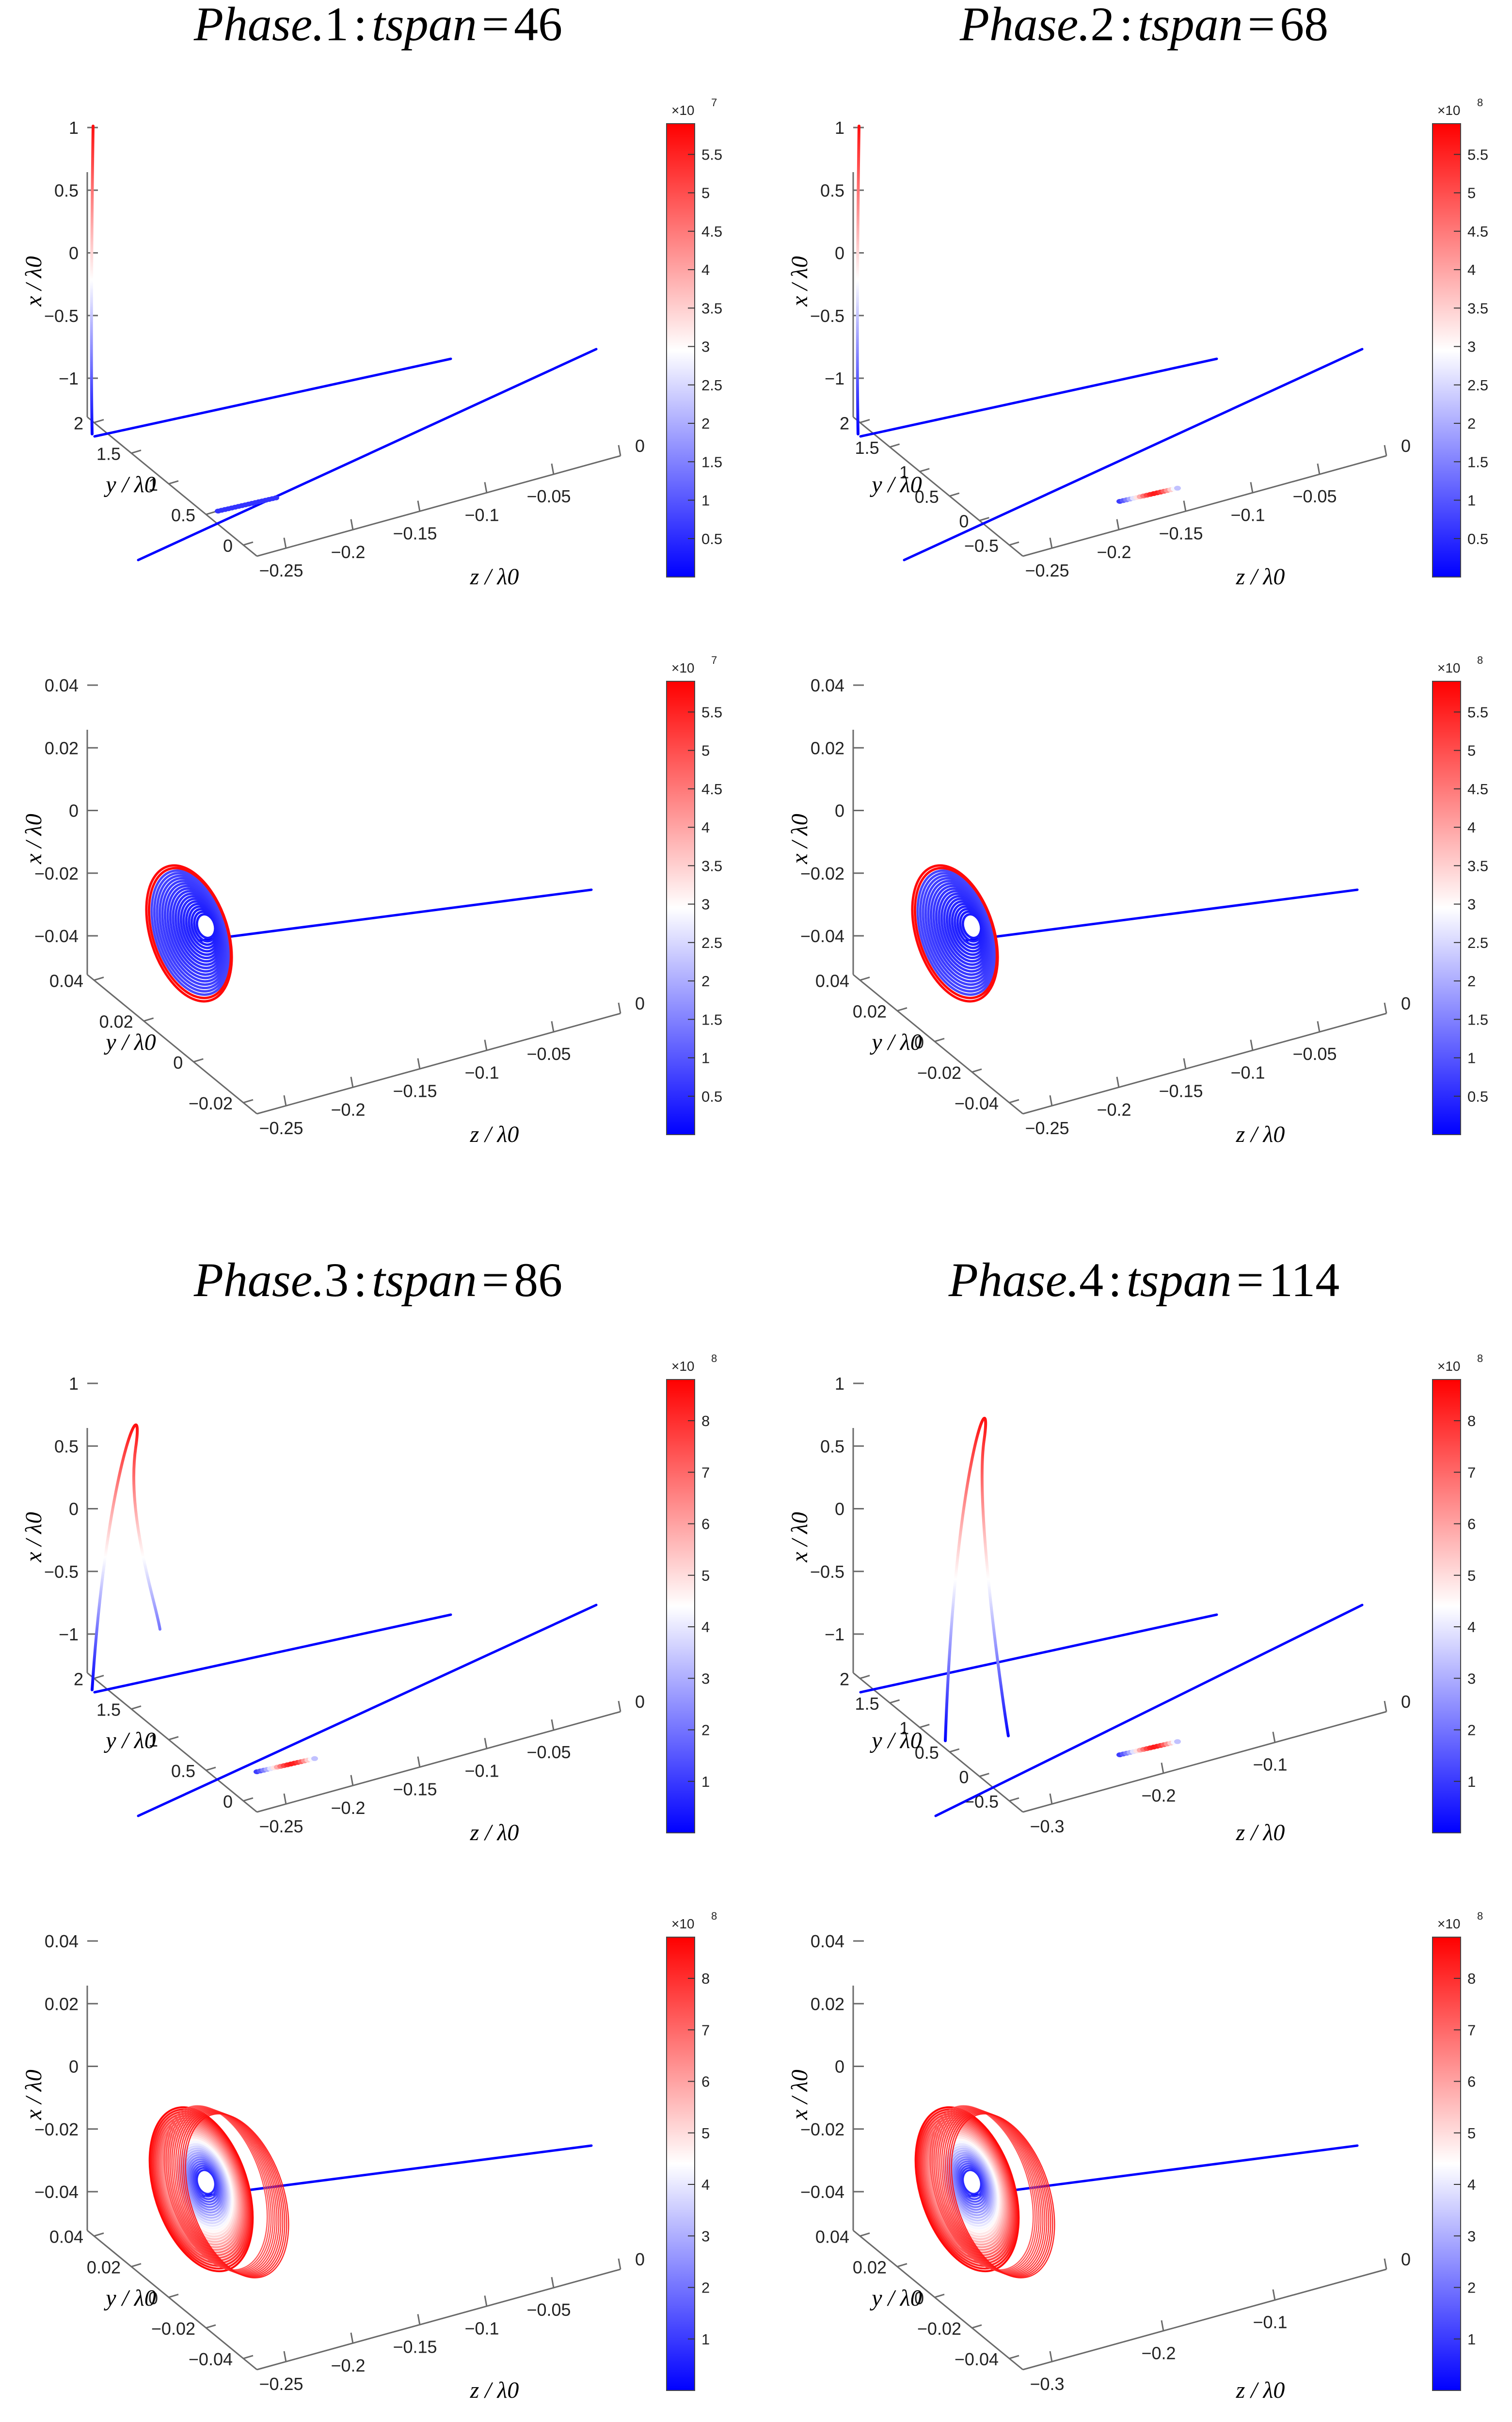 The width and height of the screenshot is (1512, 2422). I want to click on colorbar: 5.5 5 4.5 4 3.5 3 2.5 2 1.5 1 0.5 ×10 7, so click(694, 336).